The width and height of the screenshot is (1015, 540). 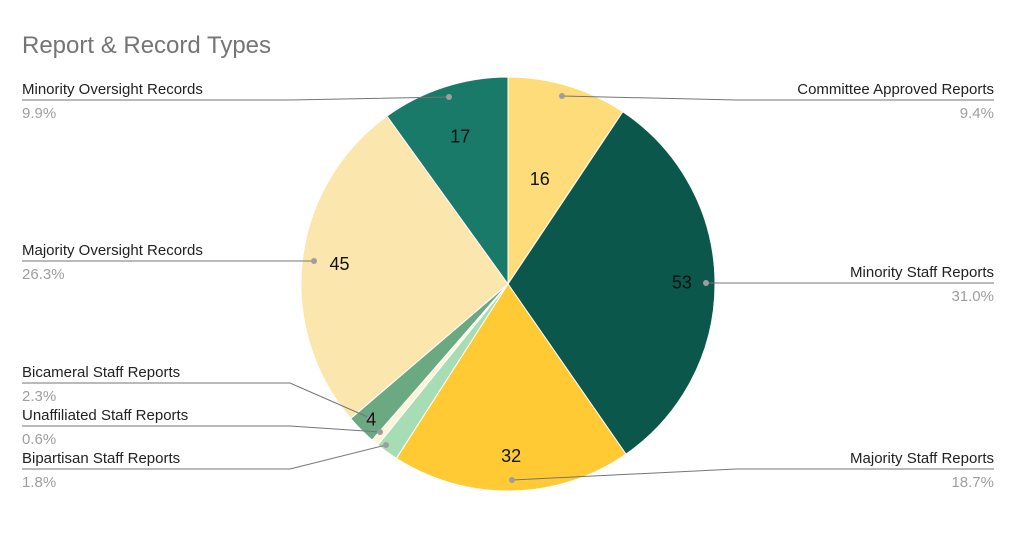 What do you see at coordinates (540, 179) in the screenshot?
I see `value-label-committee-approved-reports: 16` at bounding box center [540, 179].